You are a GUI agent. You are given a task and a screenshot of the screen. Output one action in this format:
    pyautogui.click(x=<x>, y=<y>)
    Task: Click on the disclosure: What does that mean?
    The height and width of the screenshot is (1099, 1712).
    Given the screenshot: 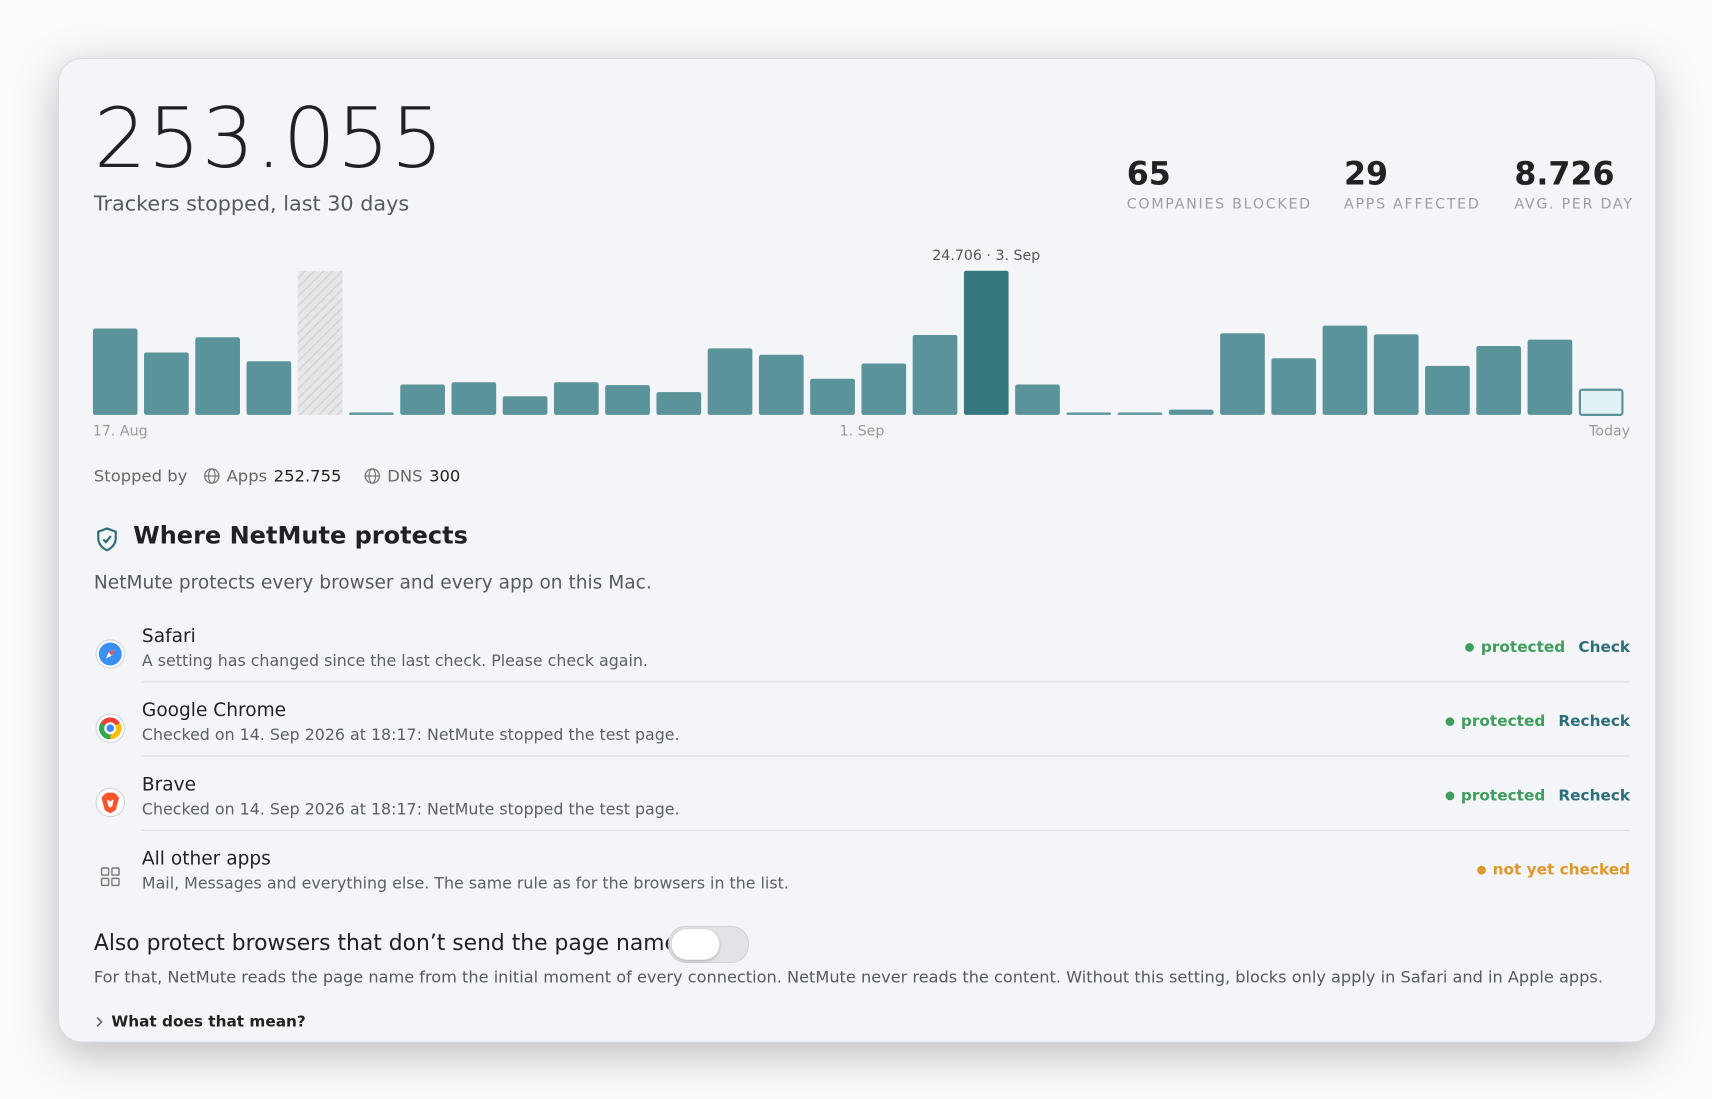 What is the action you would take?
    pyautogui.click(x=200, y=1022)
    